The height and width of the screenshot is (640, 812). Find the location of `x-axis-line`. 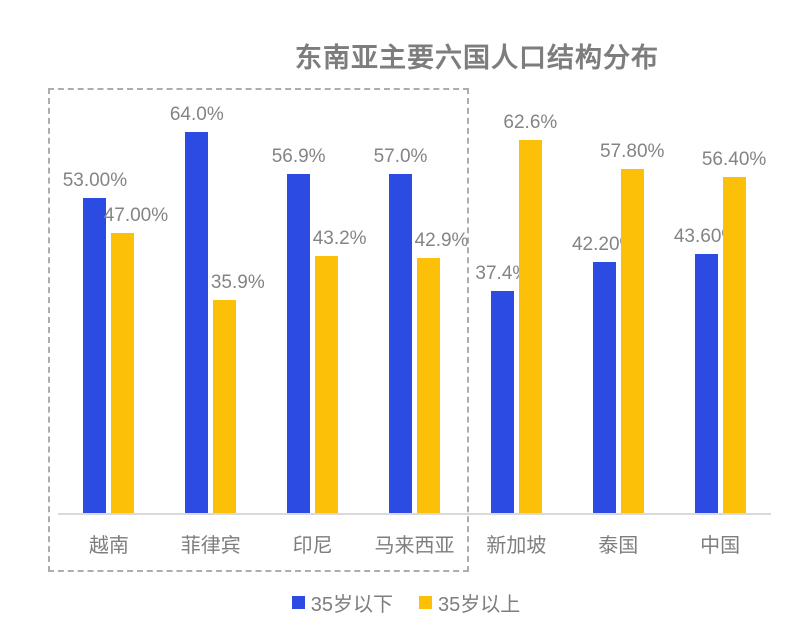

x-axis-line is located at coordinates (414, 514).